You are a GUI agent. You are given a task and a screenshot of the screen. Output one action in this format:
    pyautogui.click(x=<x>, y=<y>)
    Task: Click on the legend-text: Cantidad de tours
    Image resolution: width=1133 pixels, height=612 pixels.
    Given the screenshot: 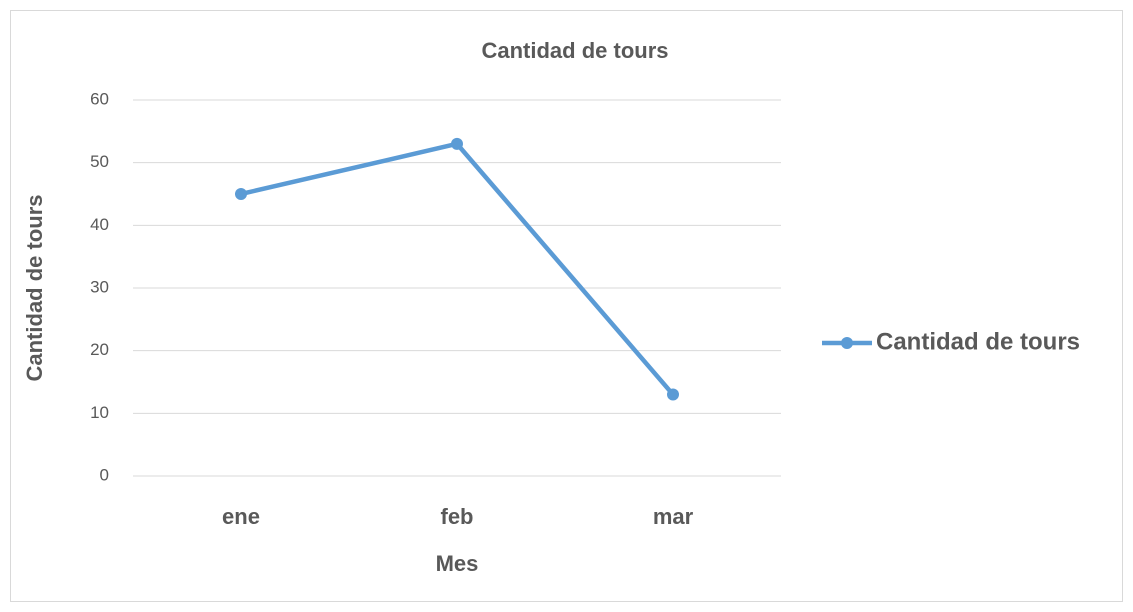 What is the action you would take?
    pyautogui.click(x=978, y=341)
    